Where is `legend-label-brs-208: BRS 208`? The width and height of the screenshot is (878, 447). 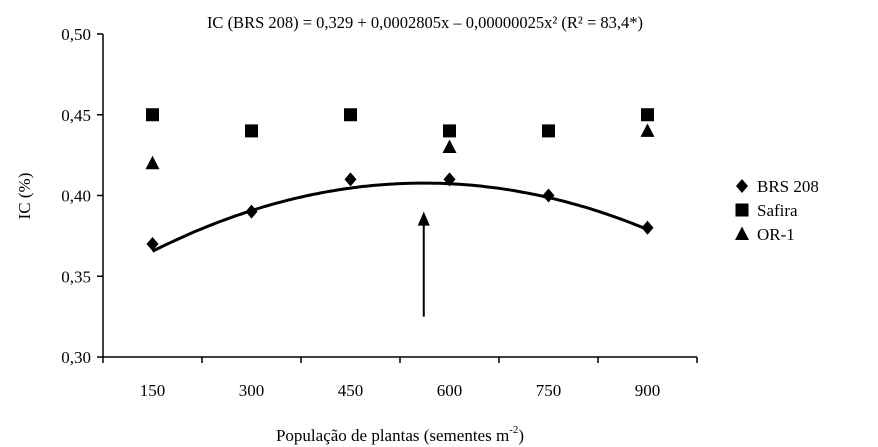
legend-label-brs-208: BRS 208 is located at coordinates (788, 186).